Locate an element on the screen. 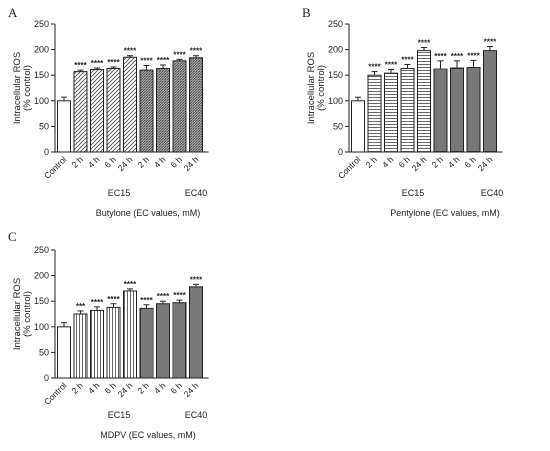 This screenshot has width=550, height=451. x-axis-title: Butylone (EC values, mM) is located at coordinates (148, 213).